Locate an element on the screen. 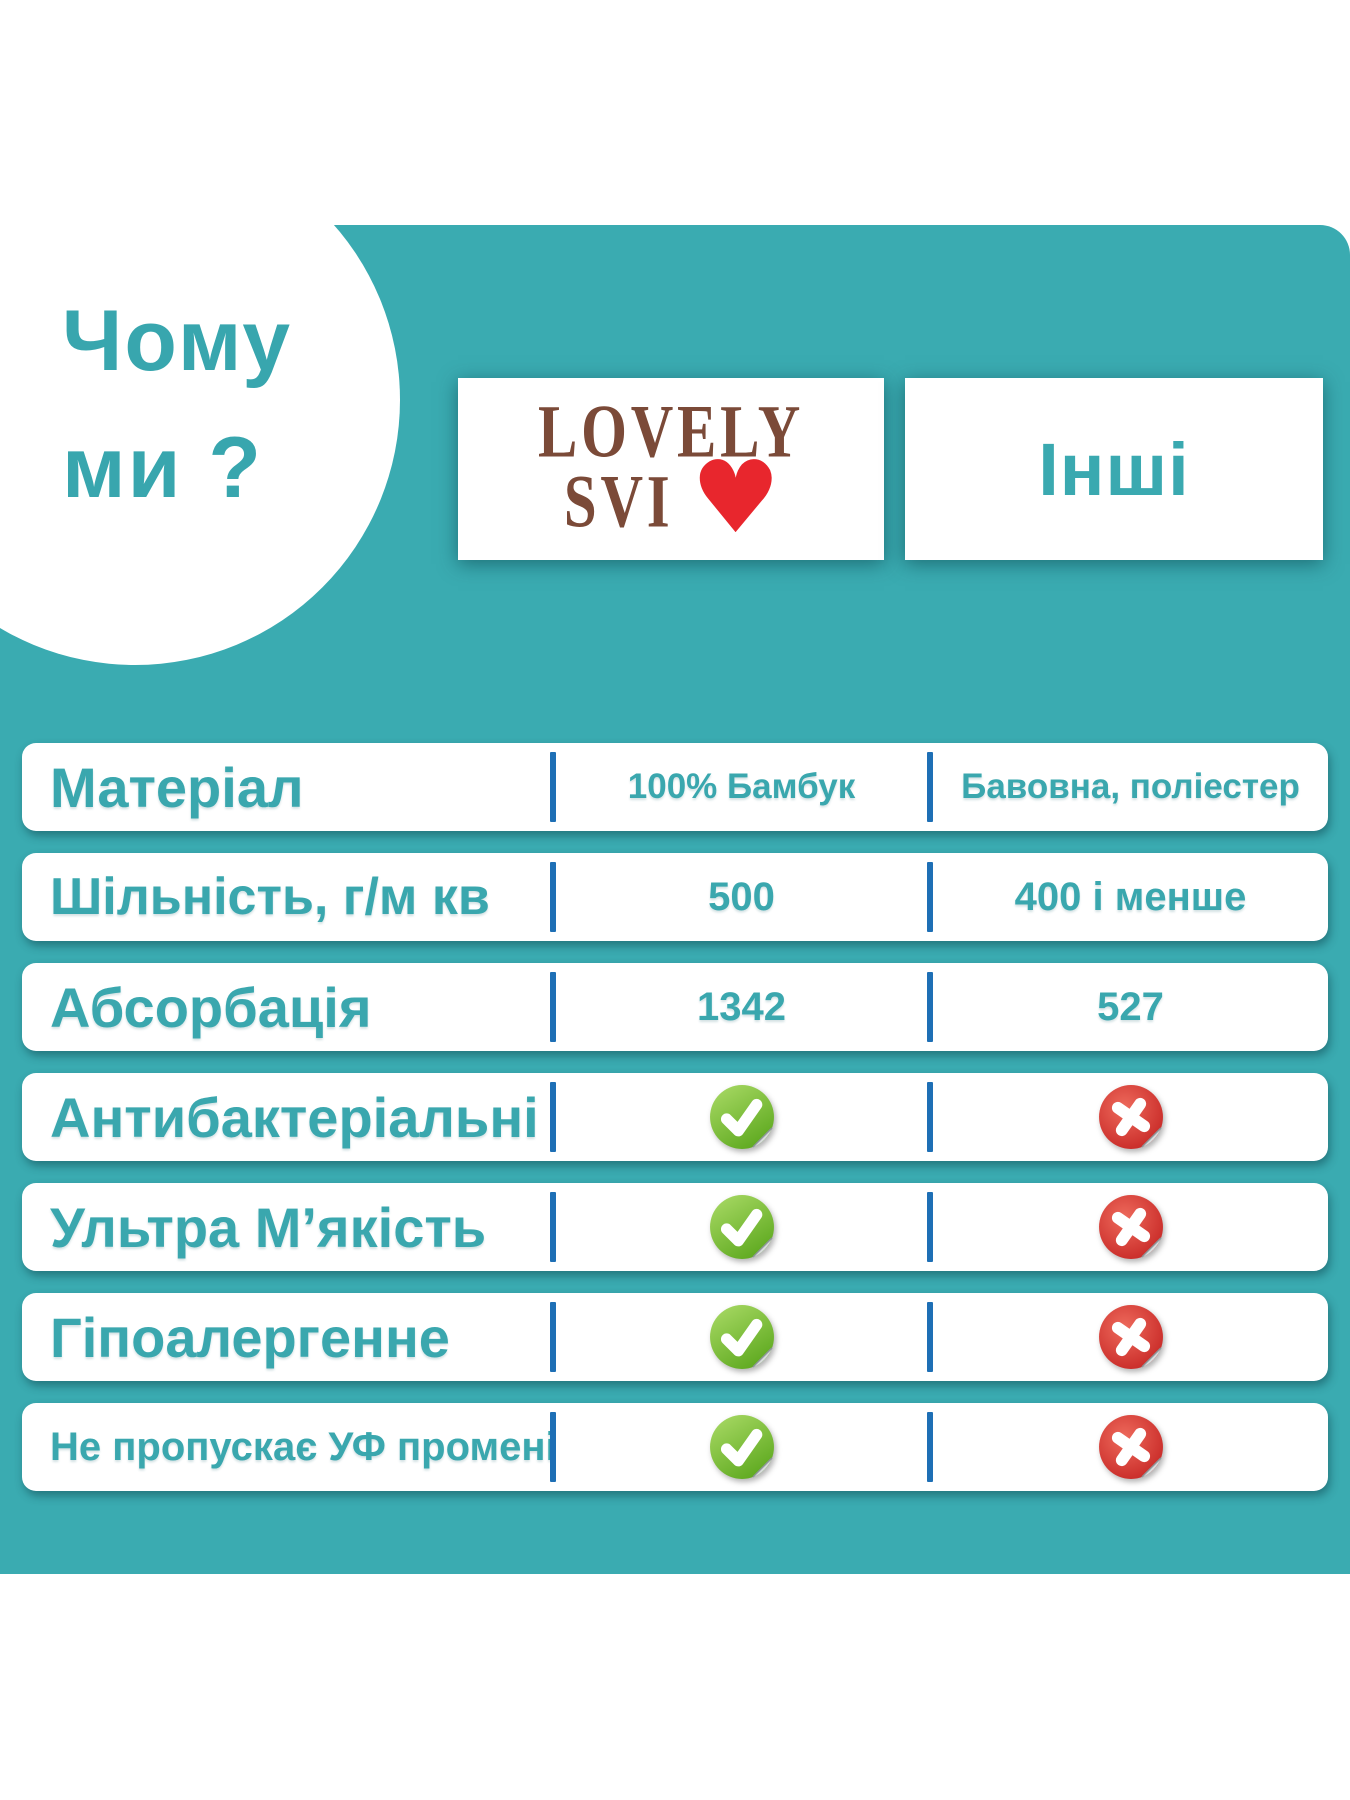  row-label: Шільність, г/м кв is located at coordinates (270, 897).